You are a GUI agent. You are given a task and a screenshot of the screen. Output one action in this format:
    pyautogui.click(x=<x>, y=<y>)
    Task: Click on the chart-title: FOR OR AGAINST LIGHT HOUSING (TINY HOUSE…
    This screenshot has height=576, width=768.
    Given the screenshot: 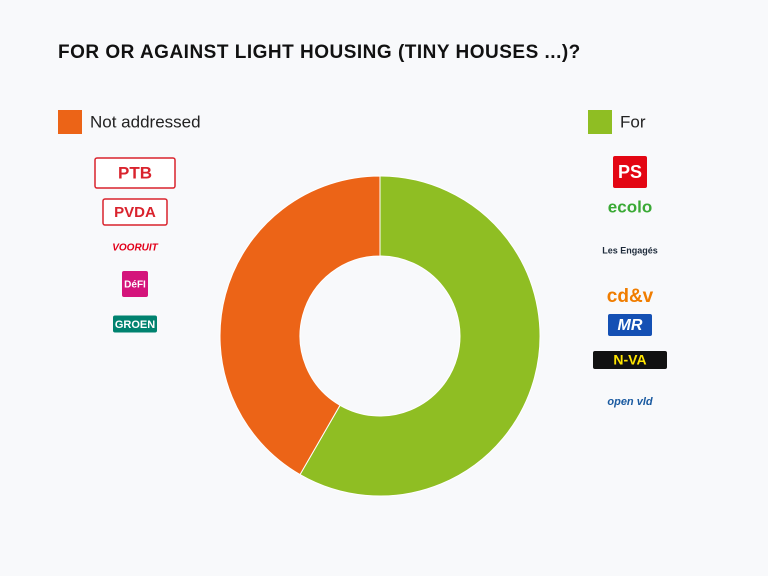 What is the action you would take?
    pyautogui.click(x=319, y=52)
    